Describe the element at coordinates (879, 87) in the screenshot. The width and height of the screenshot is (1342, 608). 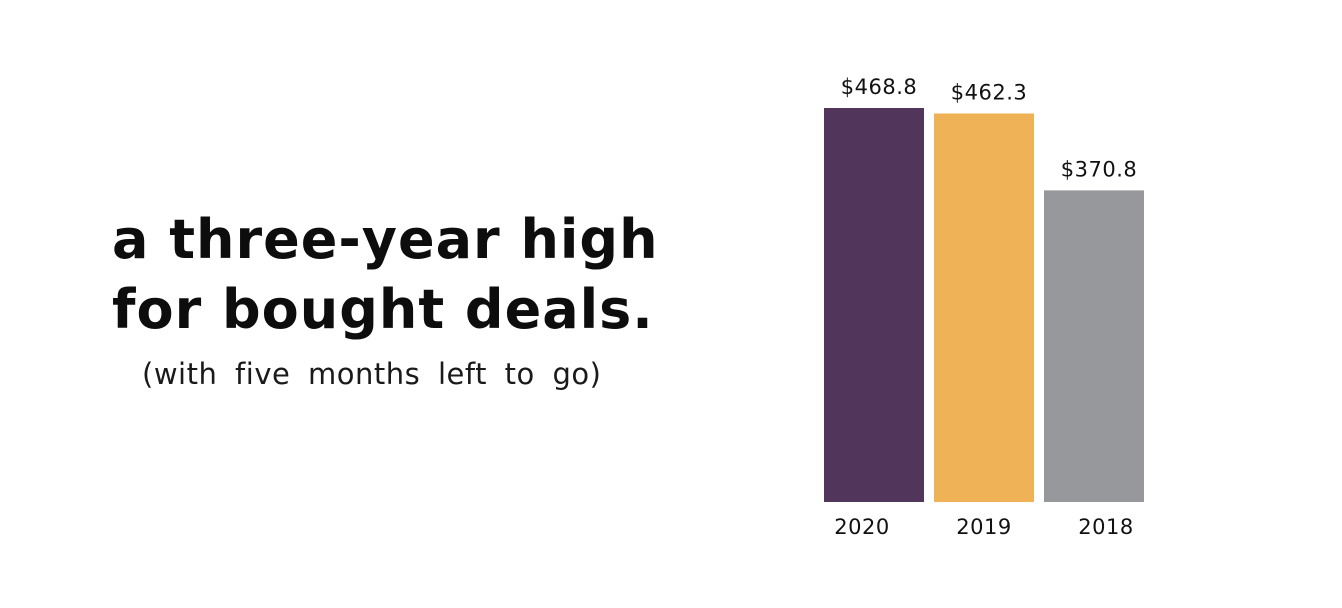
I see `value-label-2020: $468.8` at that location.